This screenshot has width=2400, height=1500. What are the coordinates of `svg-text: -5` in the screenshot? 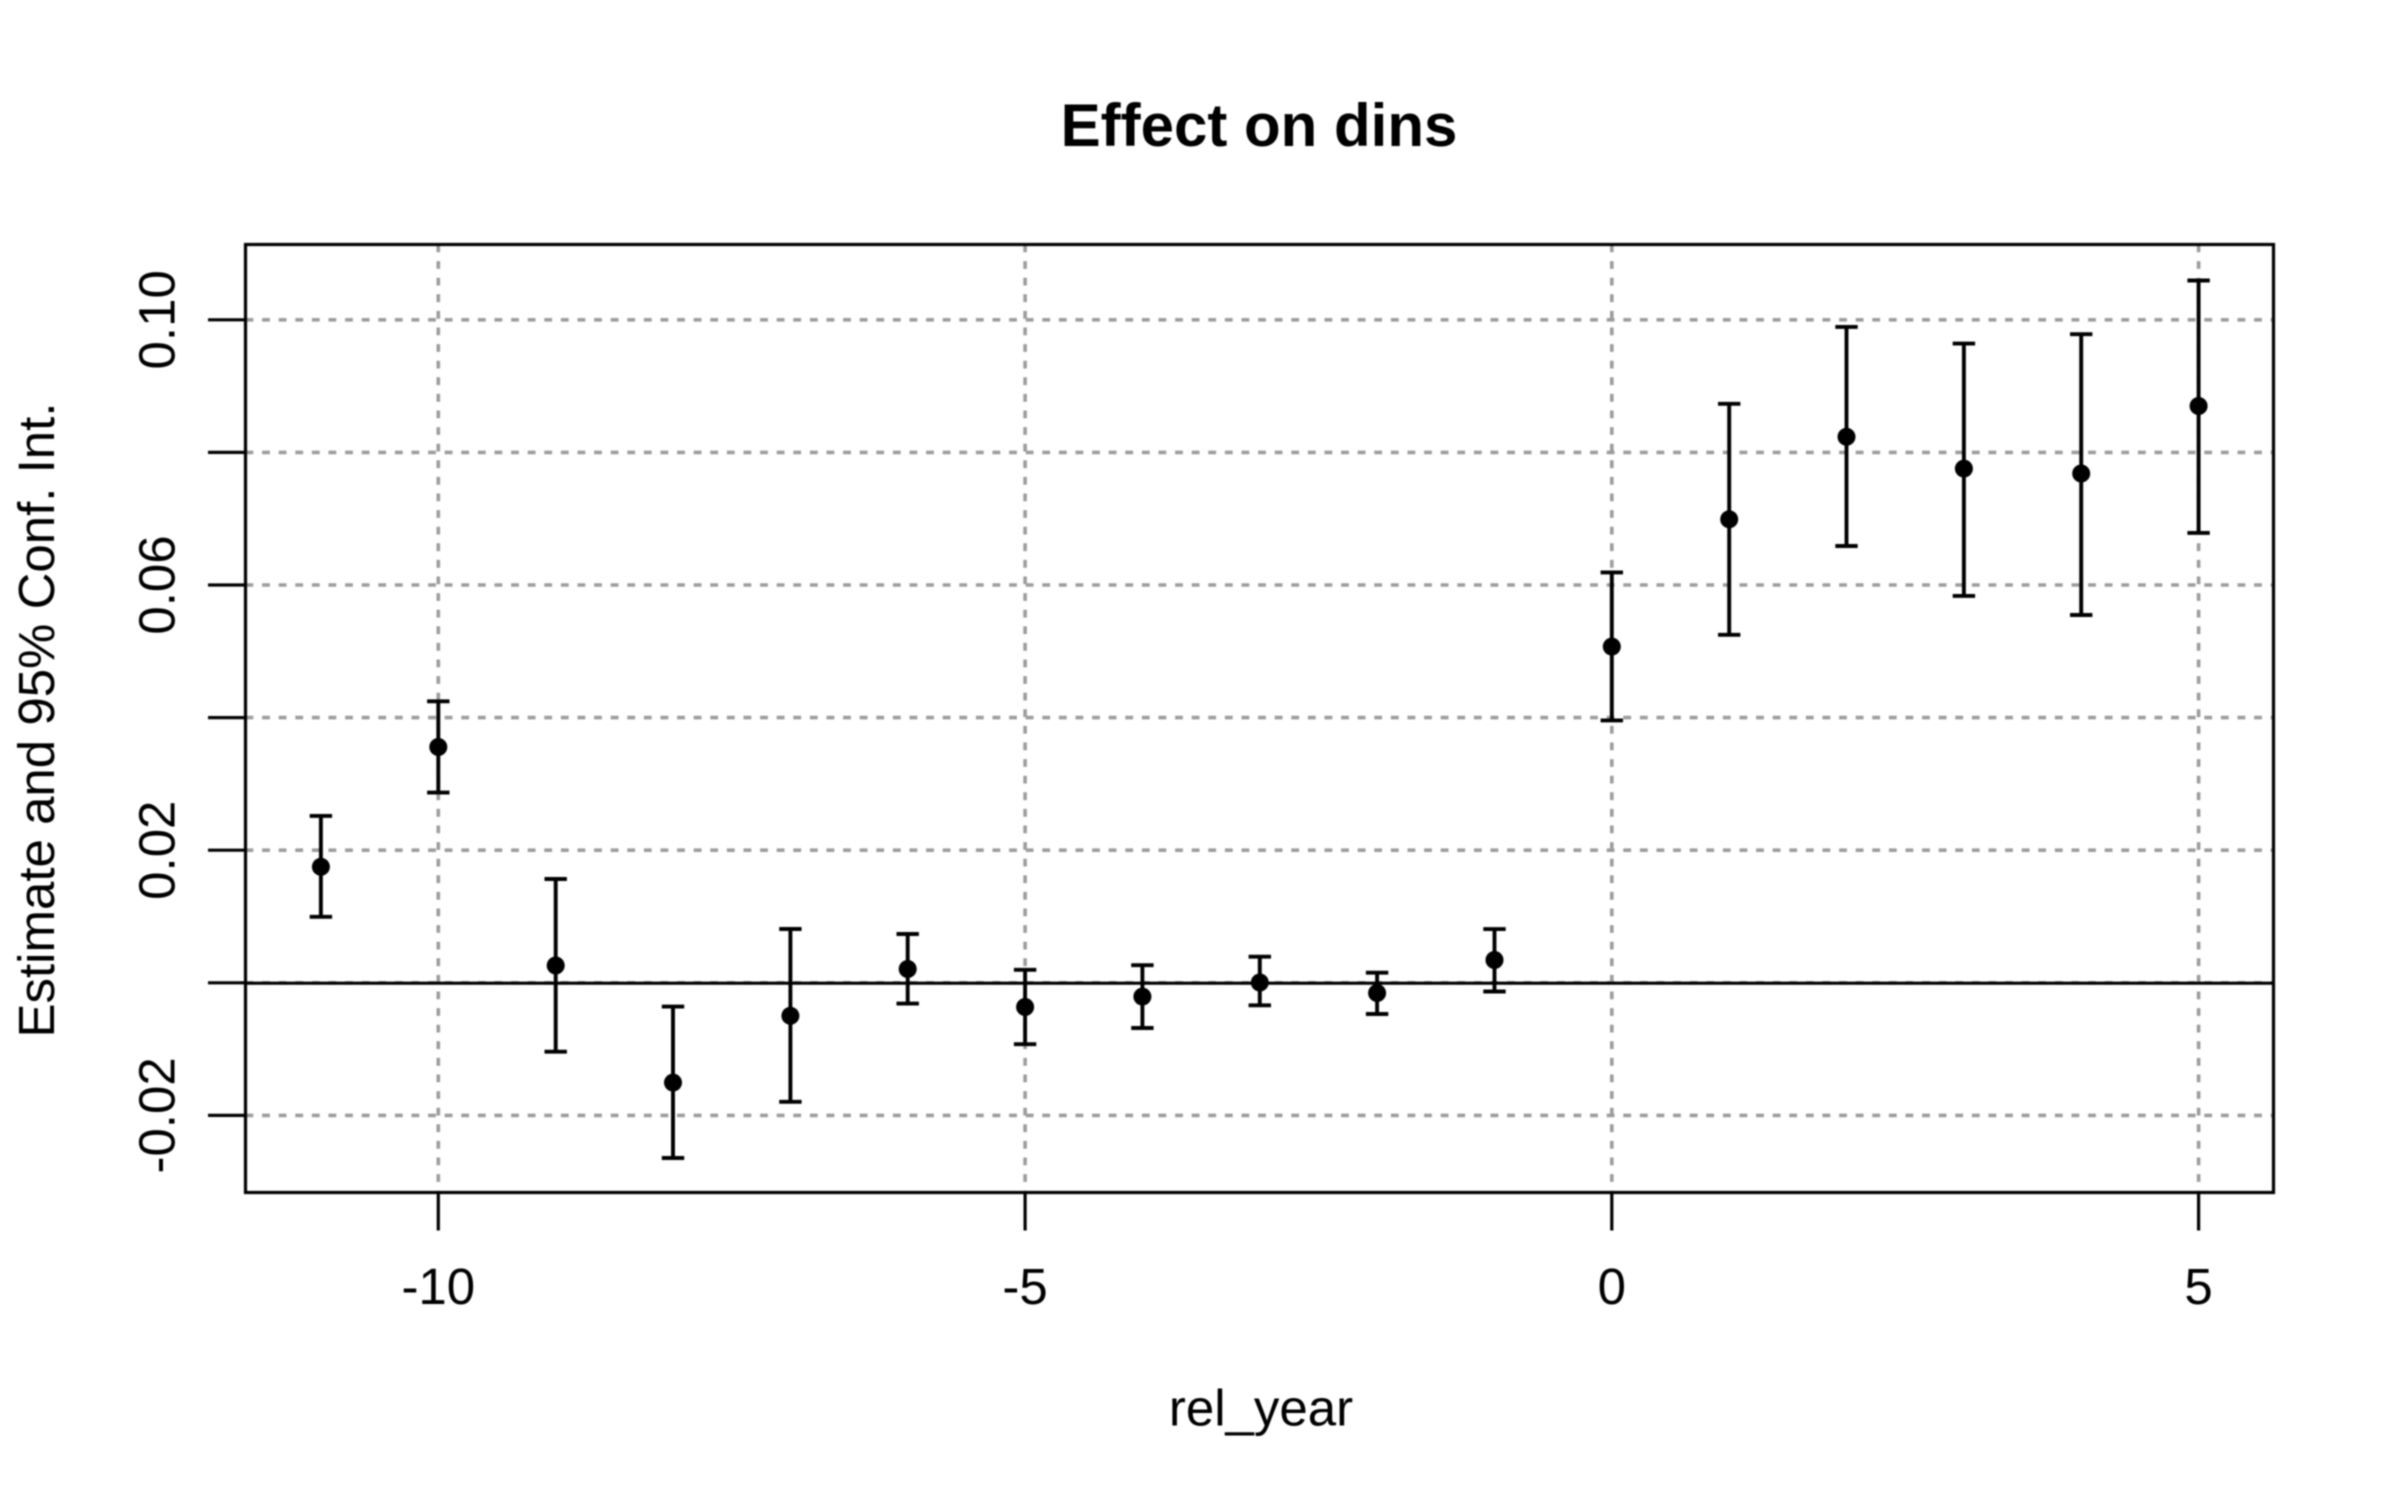 It's located at (1024, 1286).